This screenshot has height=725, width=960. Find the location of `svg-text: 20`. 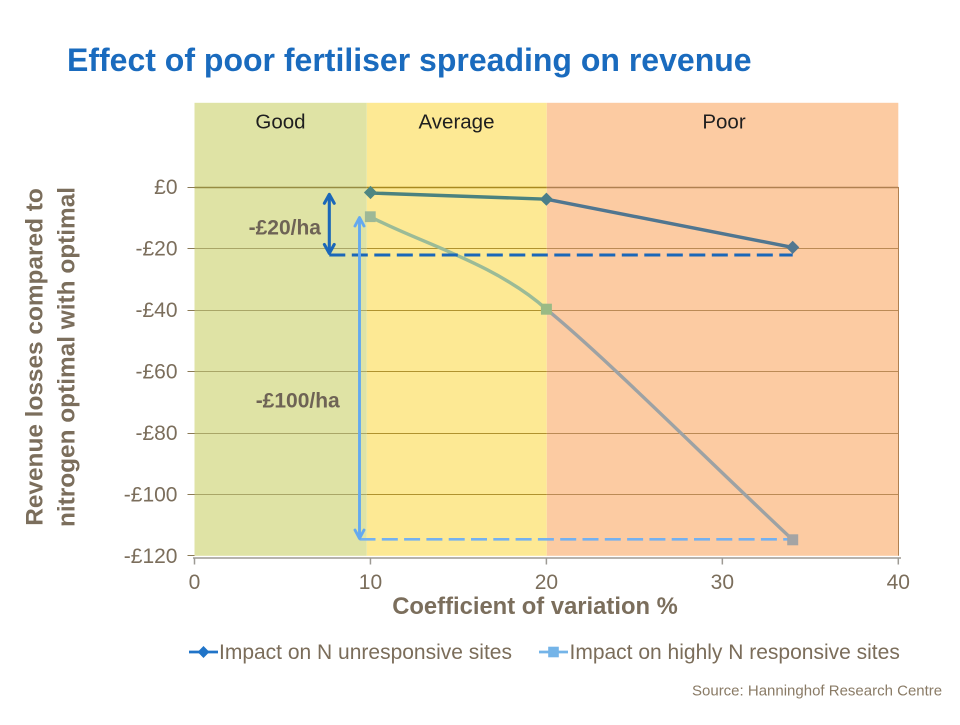

svg-text: 20 is located at coordinates (546, 582).